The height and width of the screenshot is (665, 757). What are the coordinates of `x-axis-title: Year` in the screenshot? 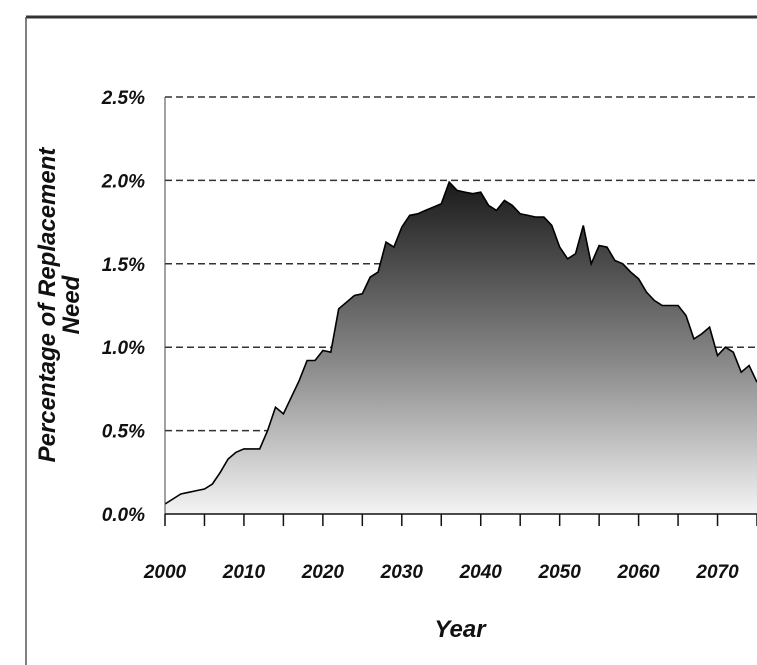 It's located at (460, 629).